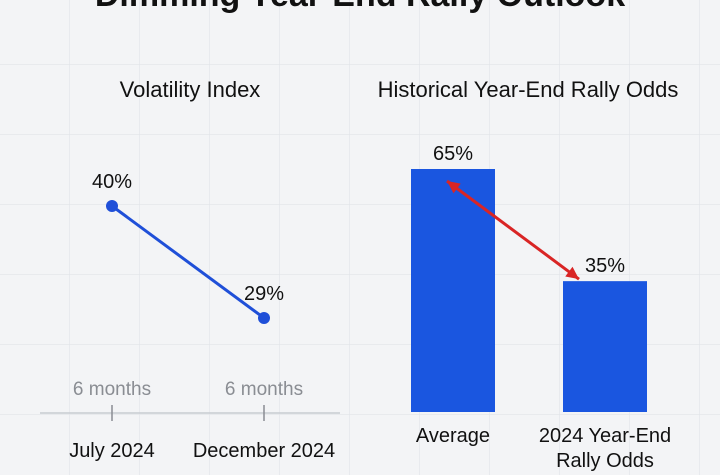  What do you see at coordinates (264, 451) in the screenshot?
I see `x-tick-label: December 2024` at bounding box center [264, 451].